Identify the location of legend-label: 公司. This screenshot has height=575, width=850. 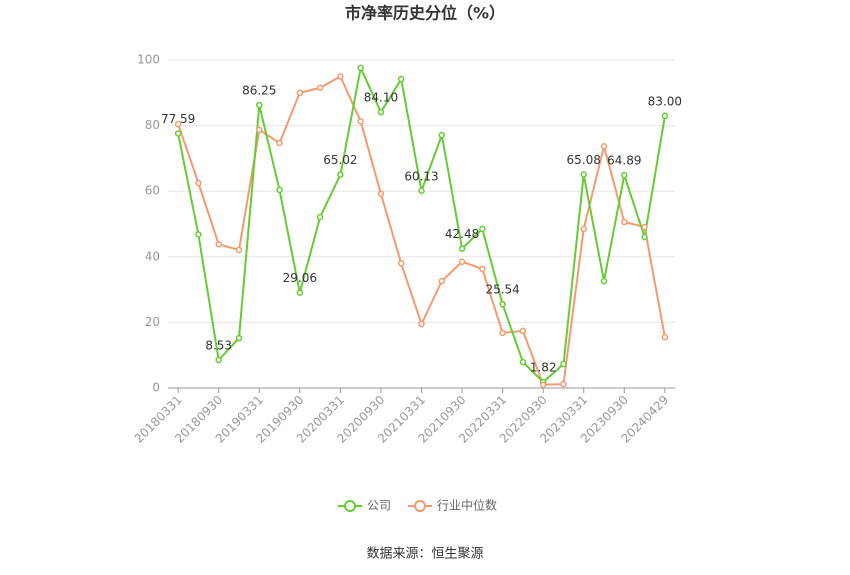
(379, 506).